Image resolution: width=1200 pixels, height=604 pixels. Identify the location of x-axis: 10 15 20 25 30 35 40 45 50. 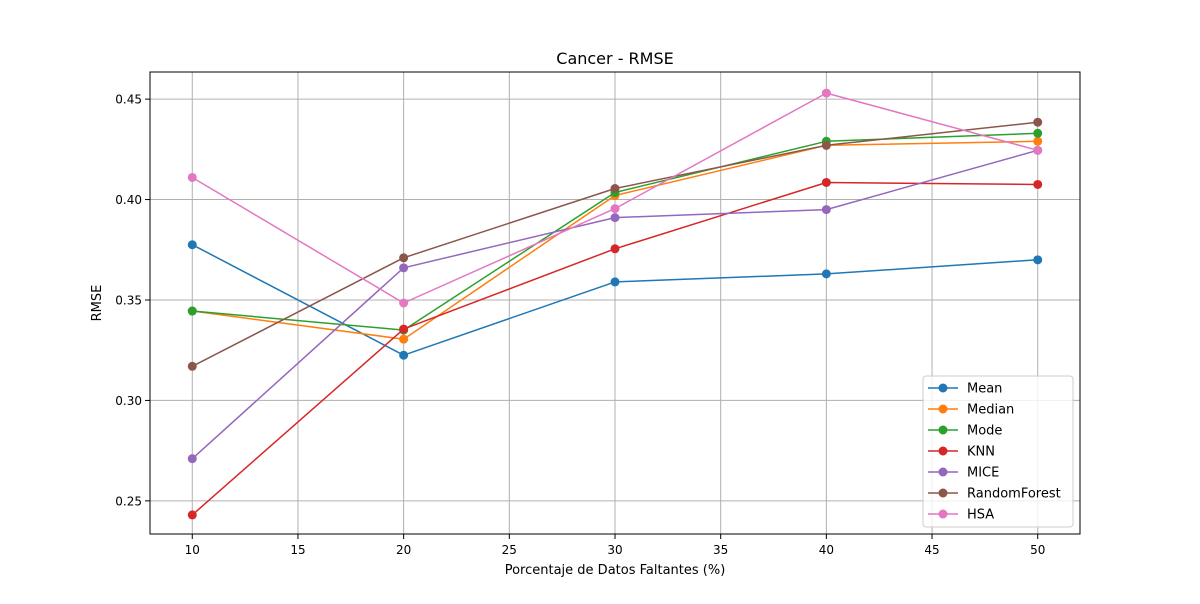
(615, 545).